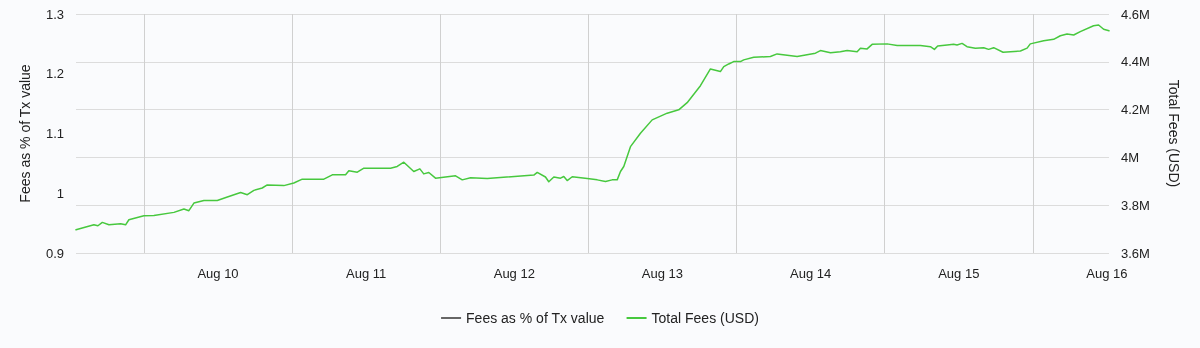  What do you see at coordinates (366, 273) in the screenshot?
I see `x-tick-label: Aug 11` at bounding box center [366, 273].